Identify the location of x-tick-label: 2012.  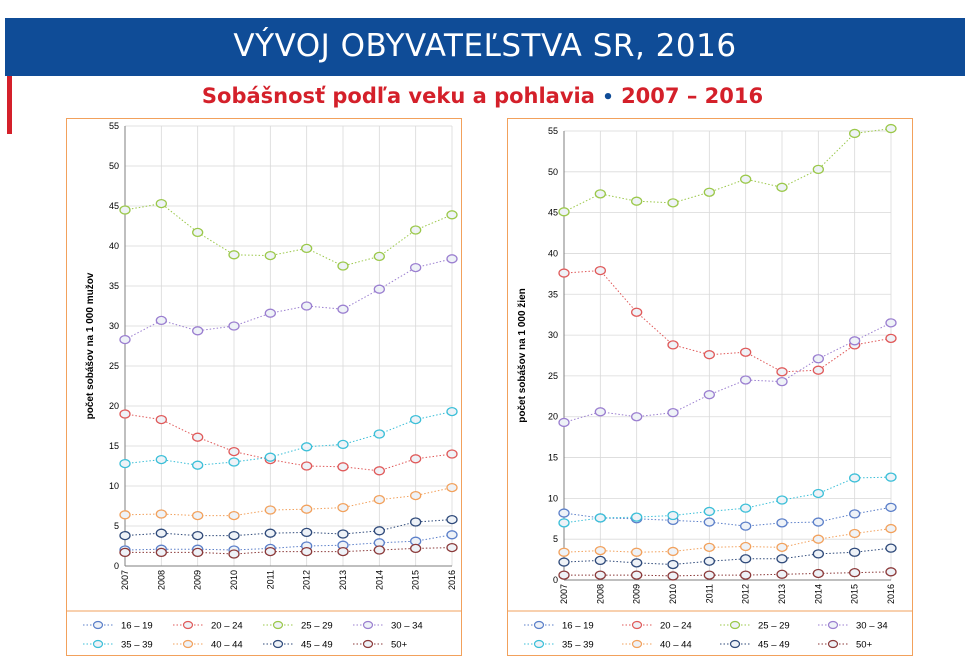
(307, 580).